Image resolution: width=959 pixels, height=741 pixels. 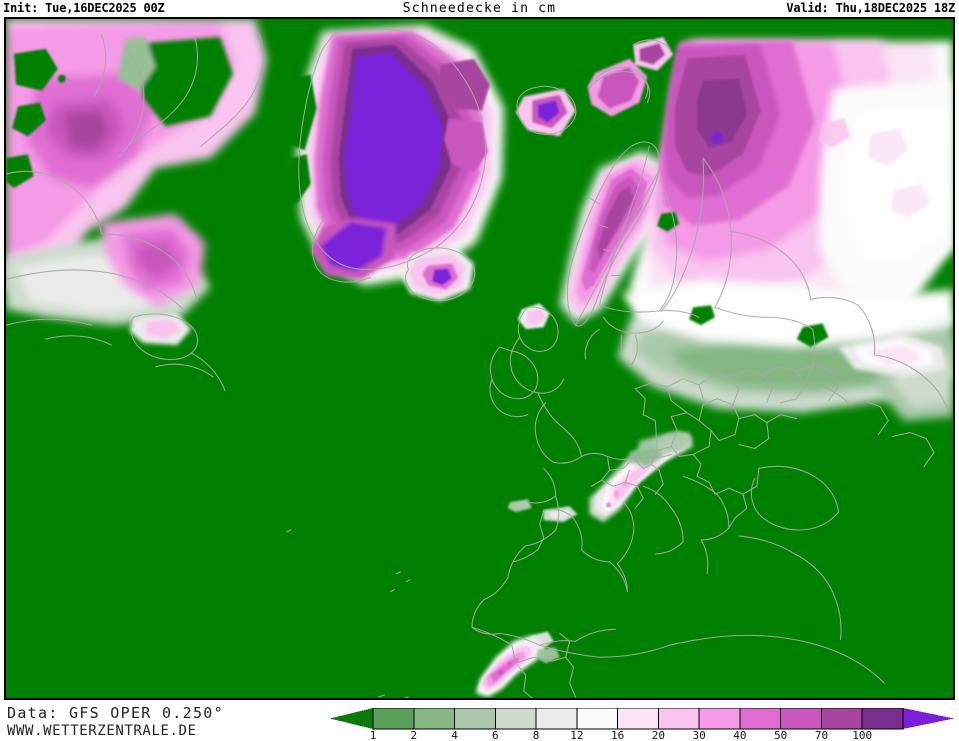 What do you see at coordinates (787, 313) in the screenshot?
I see `region-baltic-white-belt` at bounding box center [787, 313].